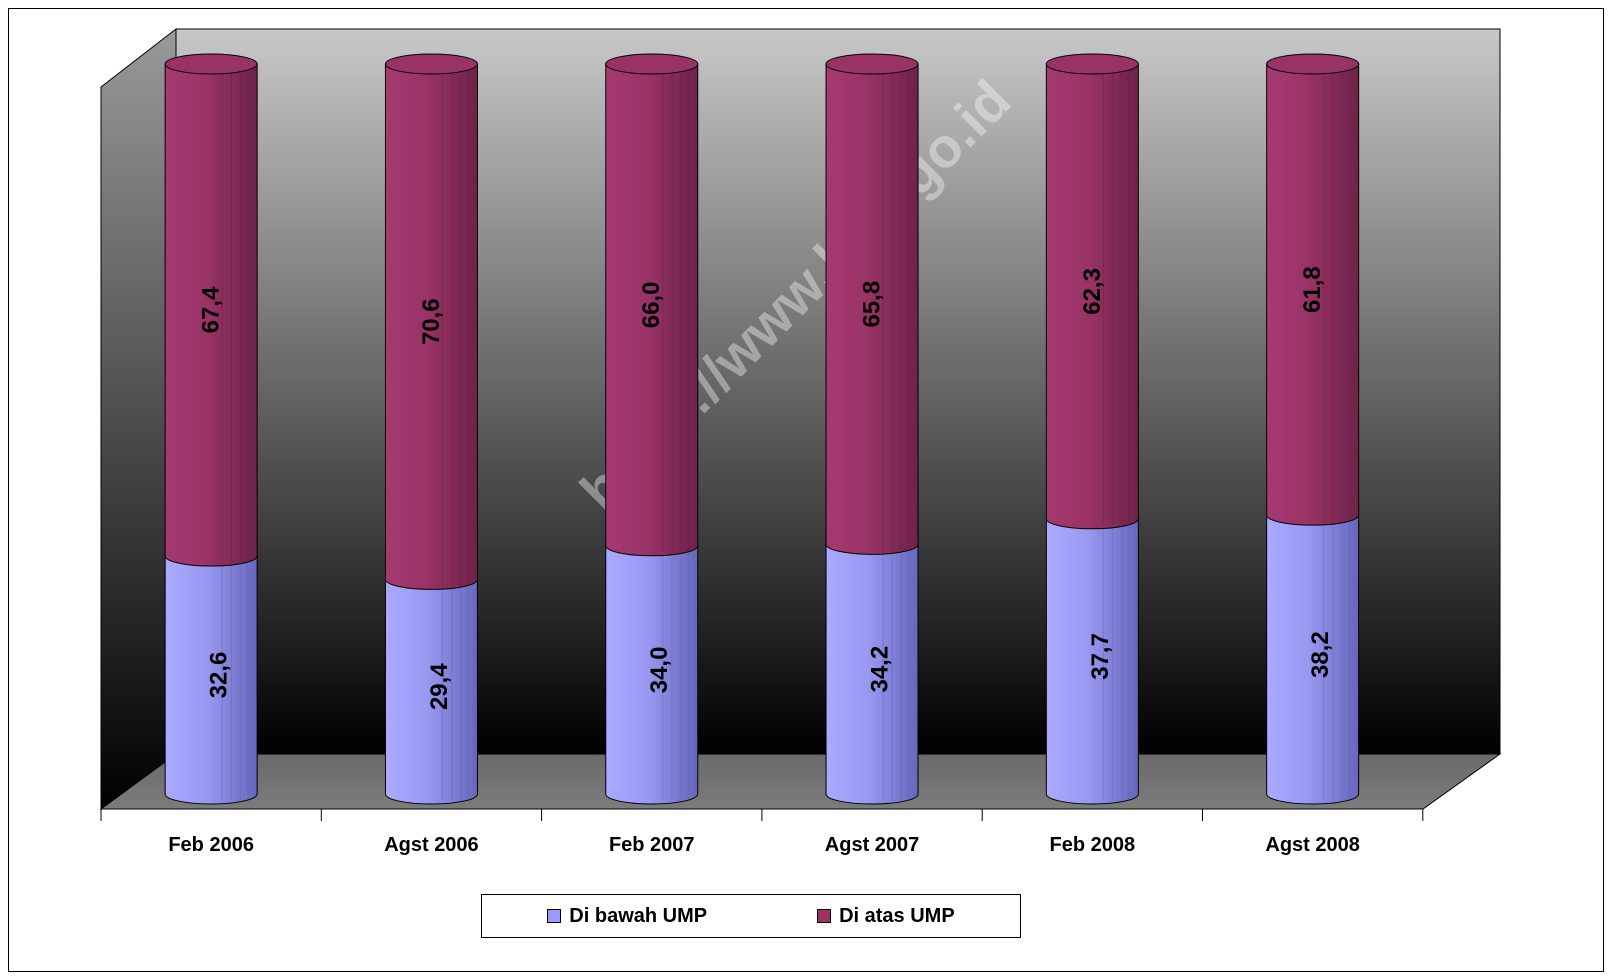  I want to click on data-label-di-atas-ump-feb-2008: 62,3, so click(1092, 291).